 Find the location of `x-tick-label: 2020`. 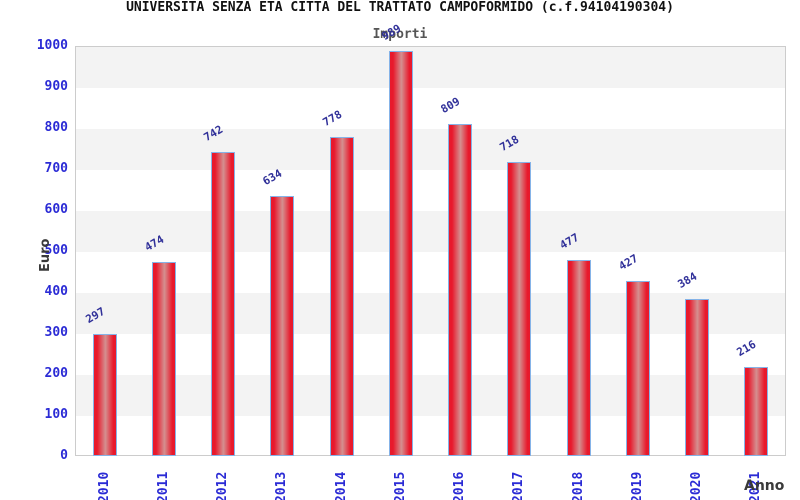

x-tick-label: 2020 is located at coordinates (697, 485).